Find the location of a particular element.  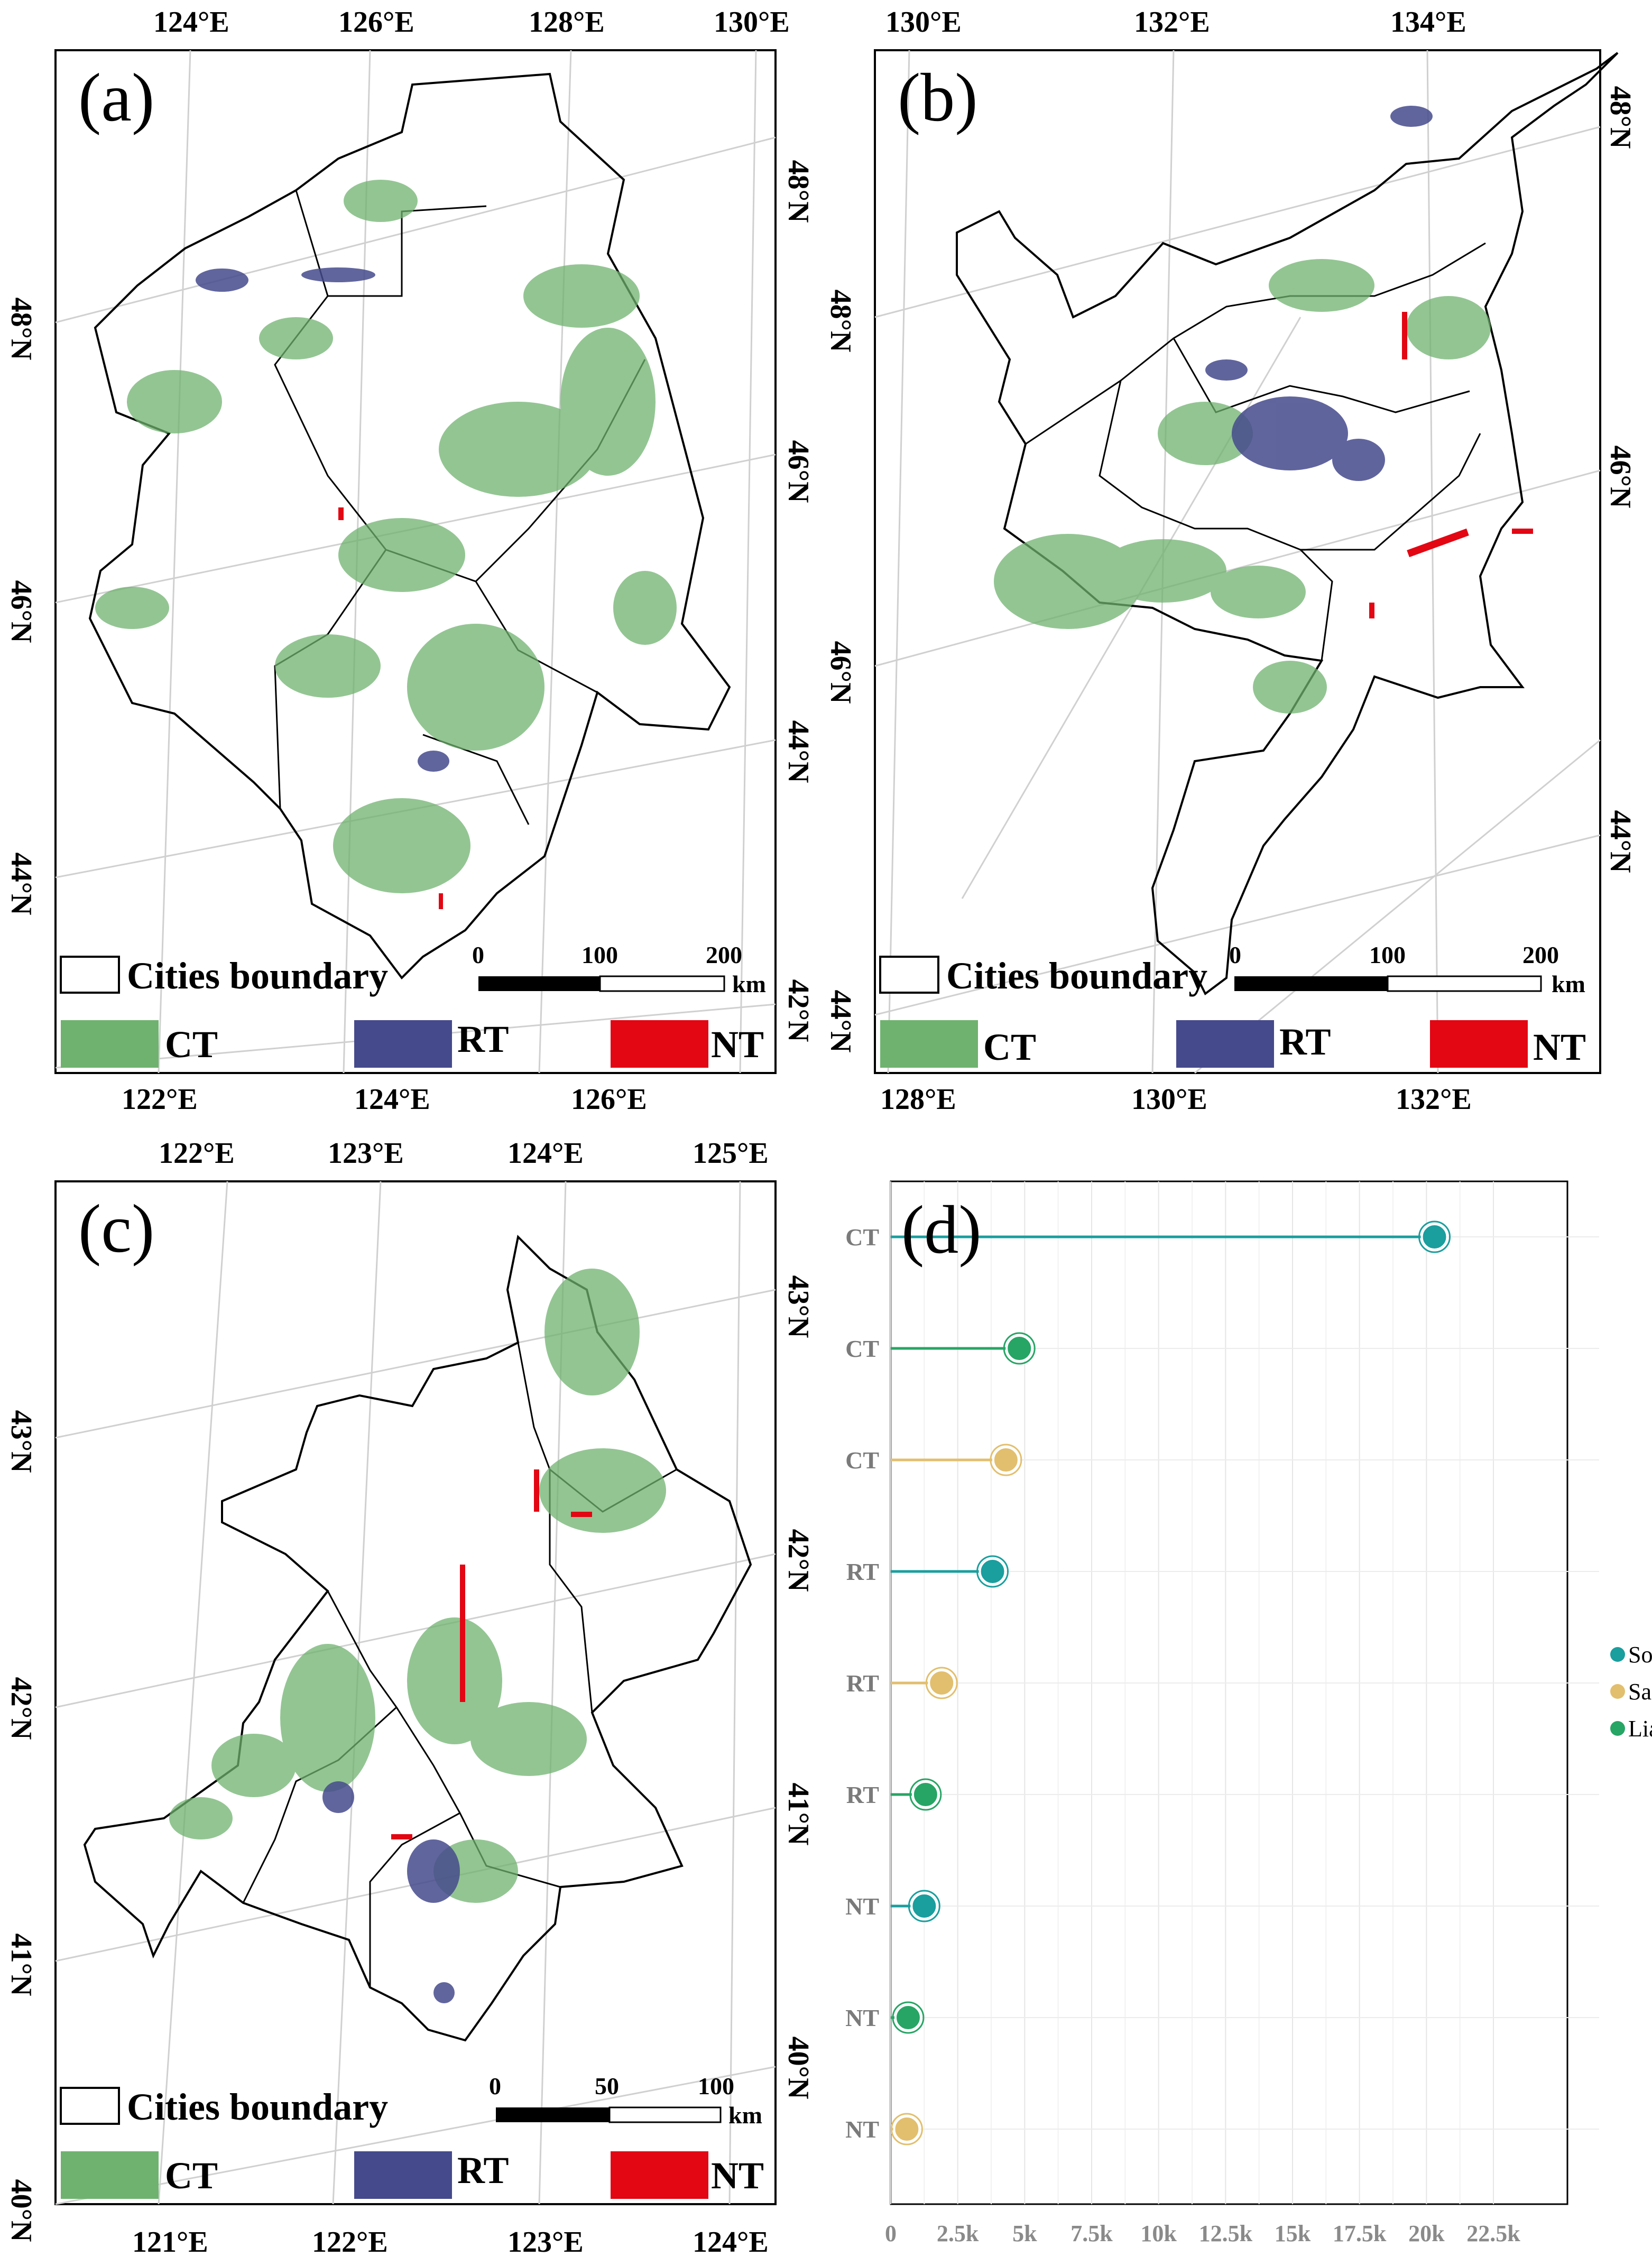

right-tick-c-0: 43°N is located at coordinates (798, 1306).